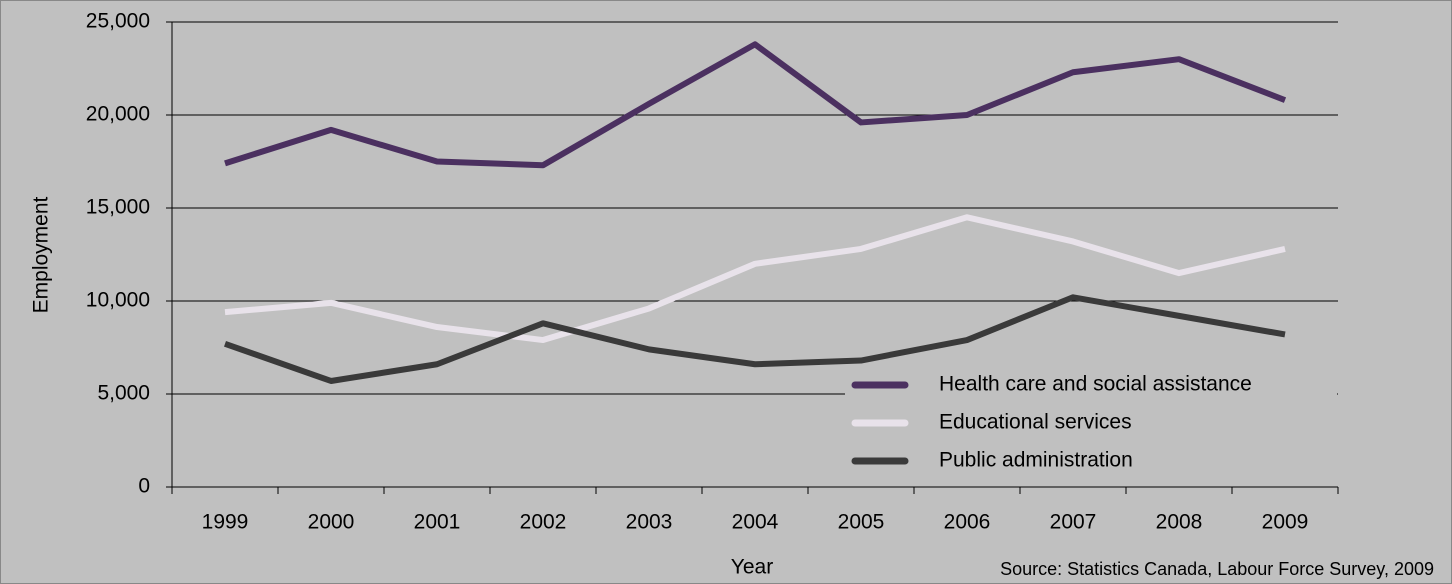  I want to click on y-tick-label: 0, so click(144, 486).